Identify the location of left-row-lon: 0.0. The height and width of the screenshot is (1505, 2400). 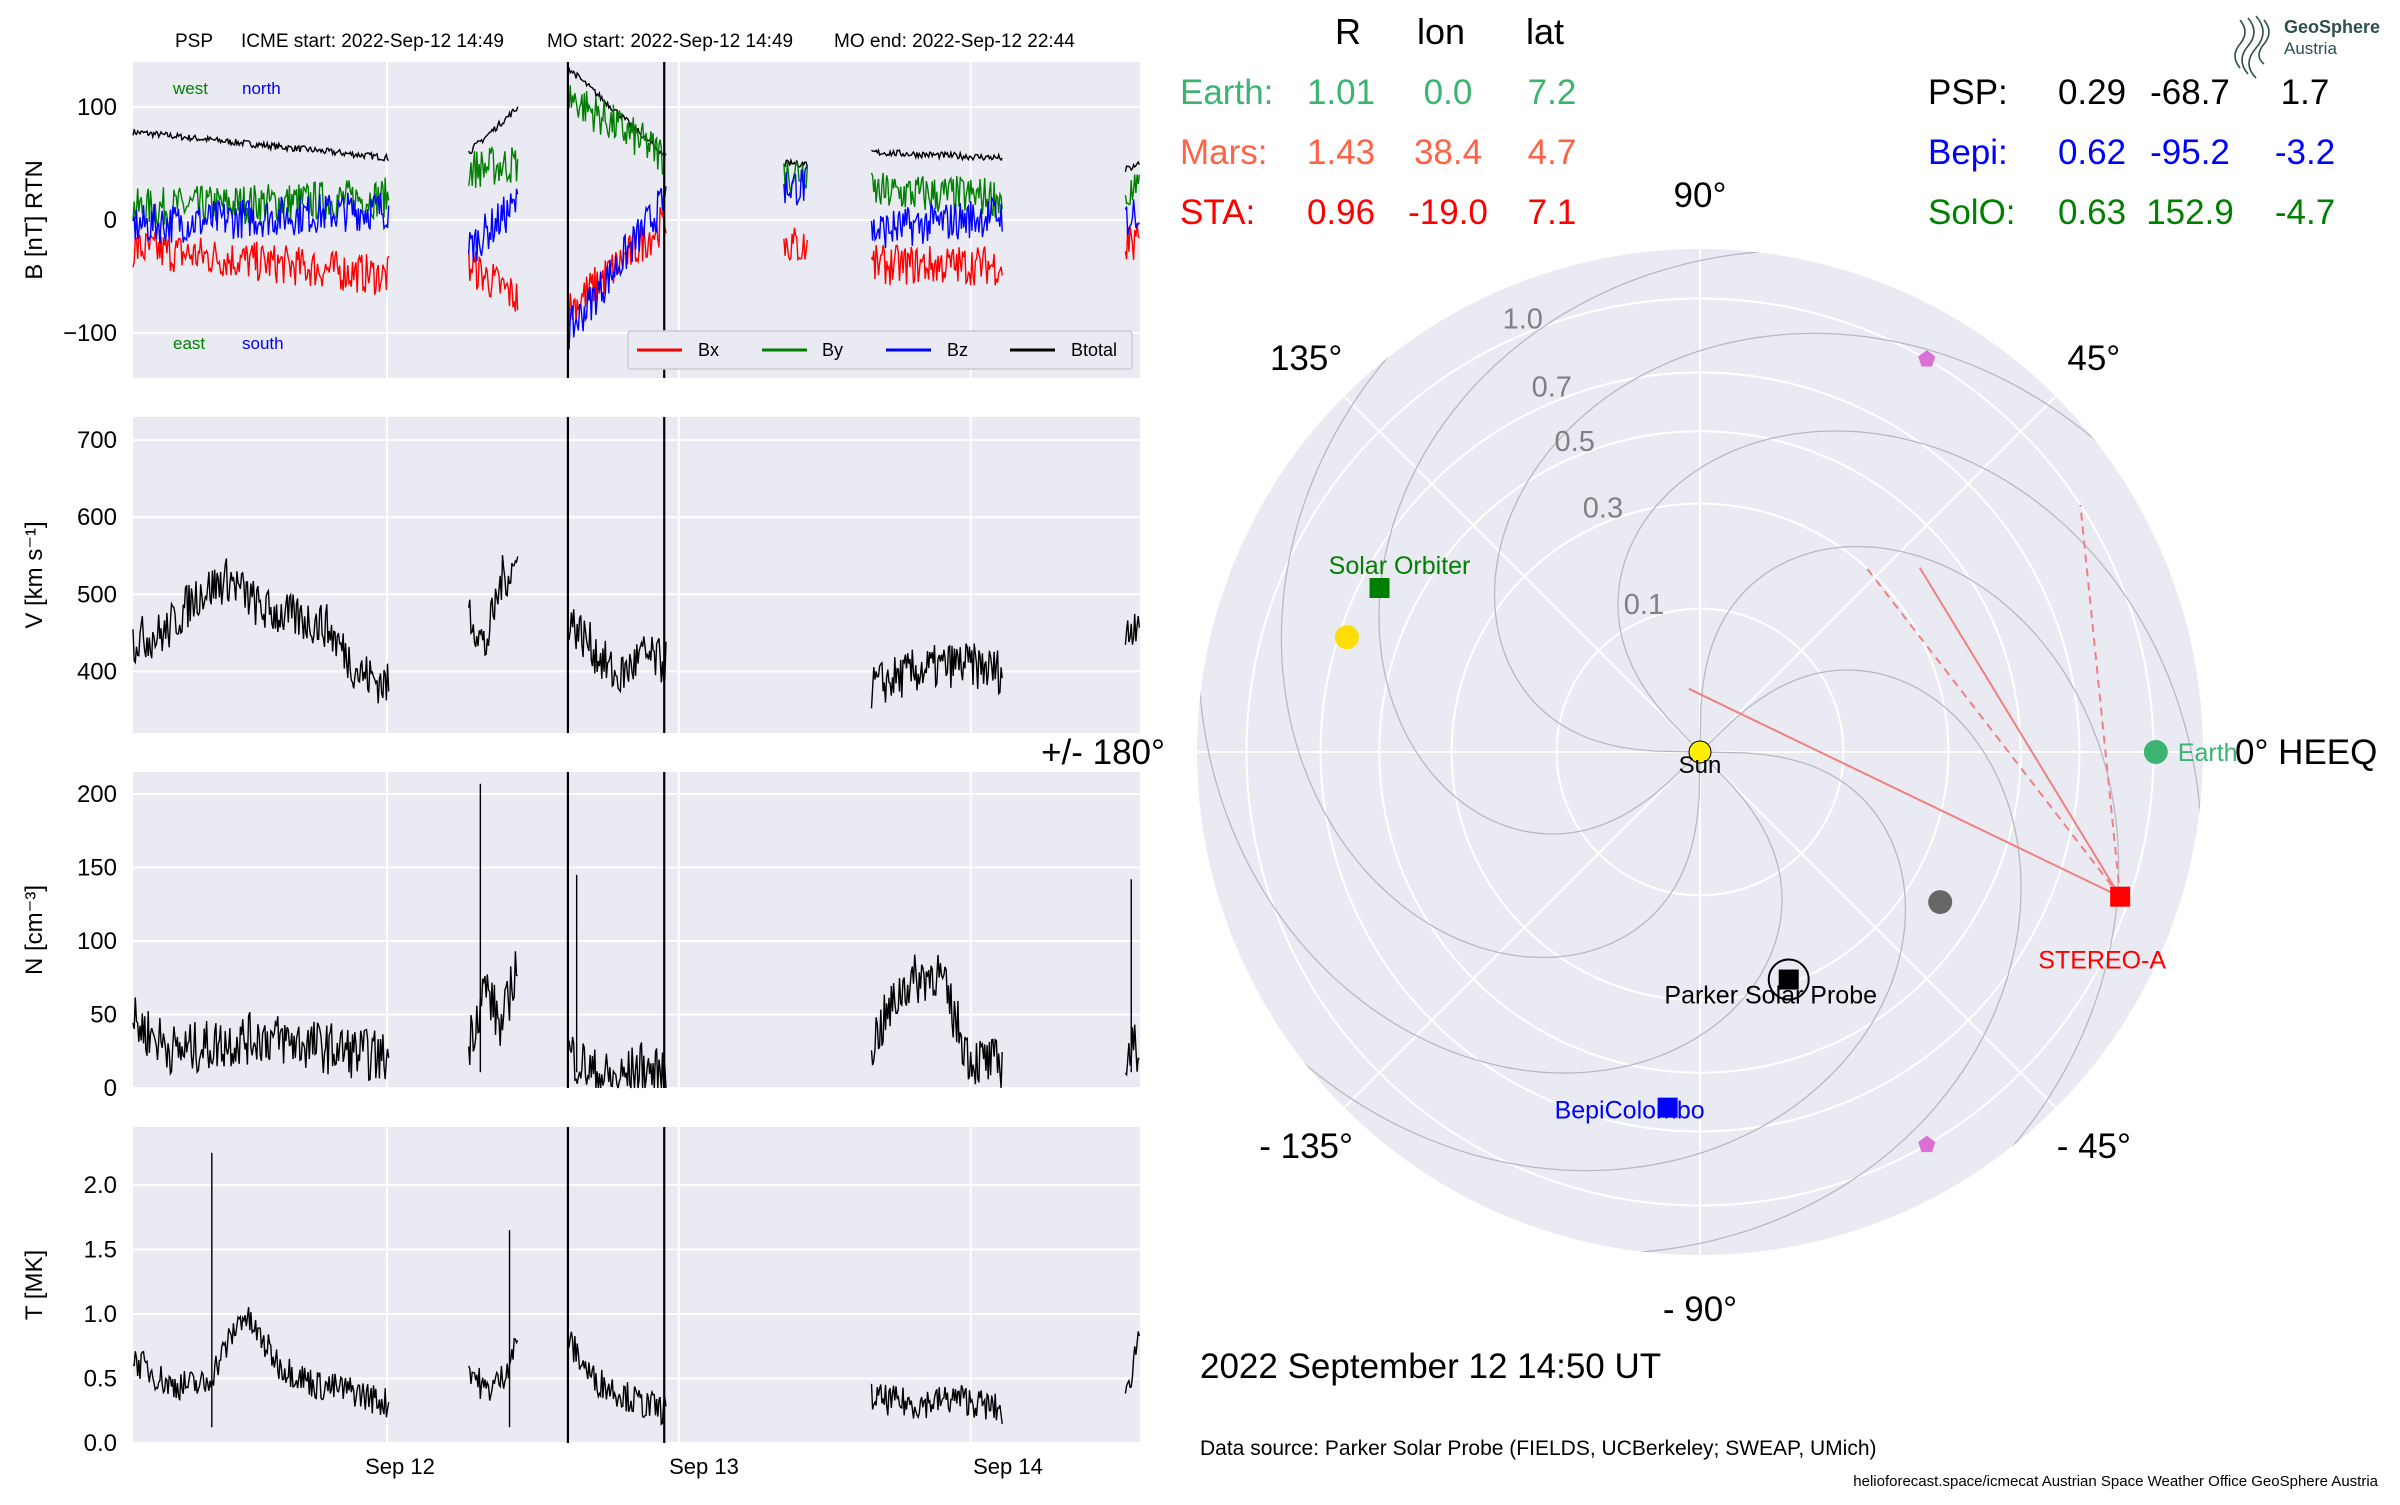
(1448, 92).